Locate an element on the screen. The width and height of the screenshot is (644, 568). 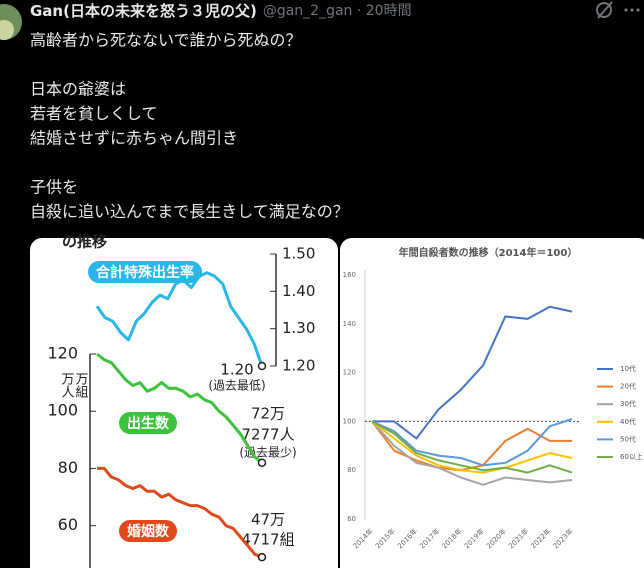
y2-tick-label: 1.30 is located at coordinates (298, 328).